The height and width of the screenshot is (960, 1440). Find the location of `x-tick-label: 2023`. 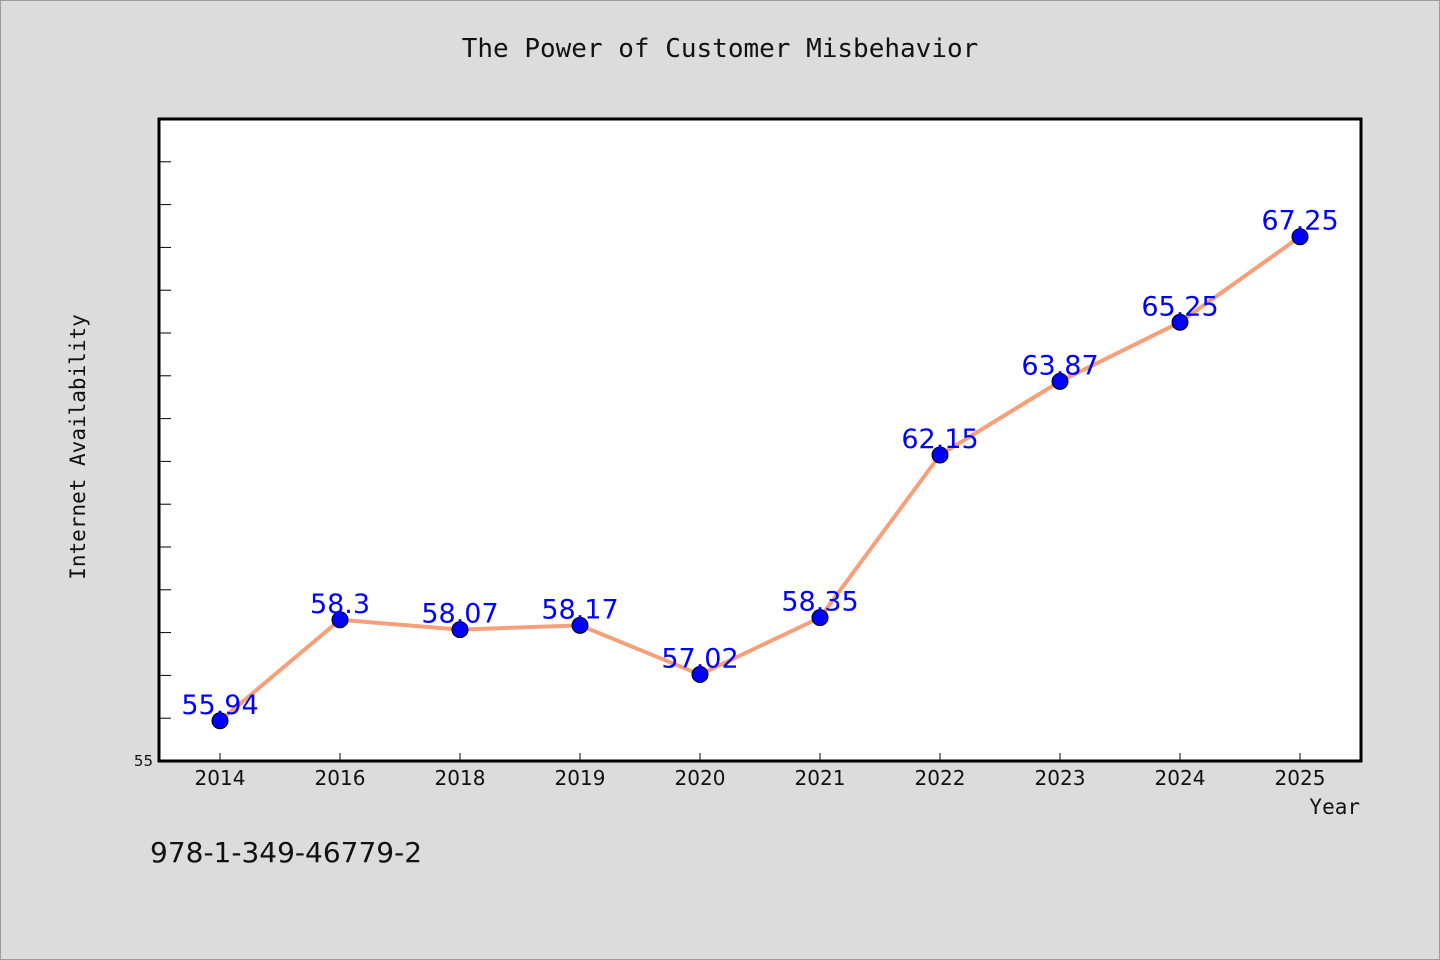

x-tick-label: 2023 is located at coordinates (1060, 778).